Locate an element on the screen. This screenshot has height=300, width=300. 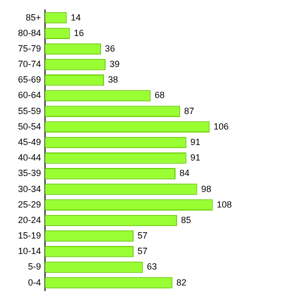
y-tick-label: 5-9 is located at coordinates (35, 267).